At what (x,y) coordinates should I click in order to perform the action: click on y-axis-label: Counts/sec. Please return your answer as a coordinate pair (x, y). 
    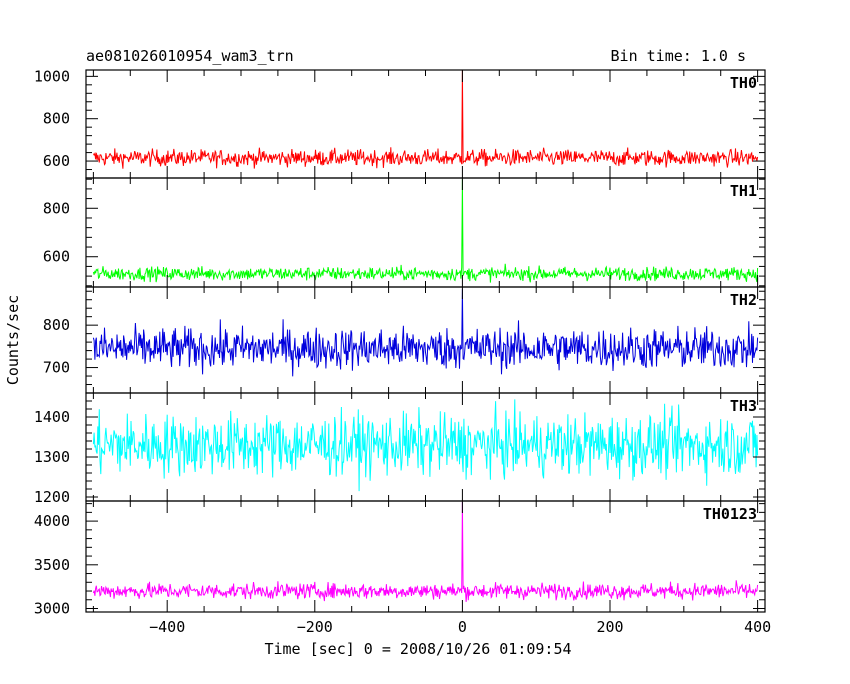
    Looking at the image, I should click on (13, 340).